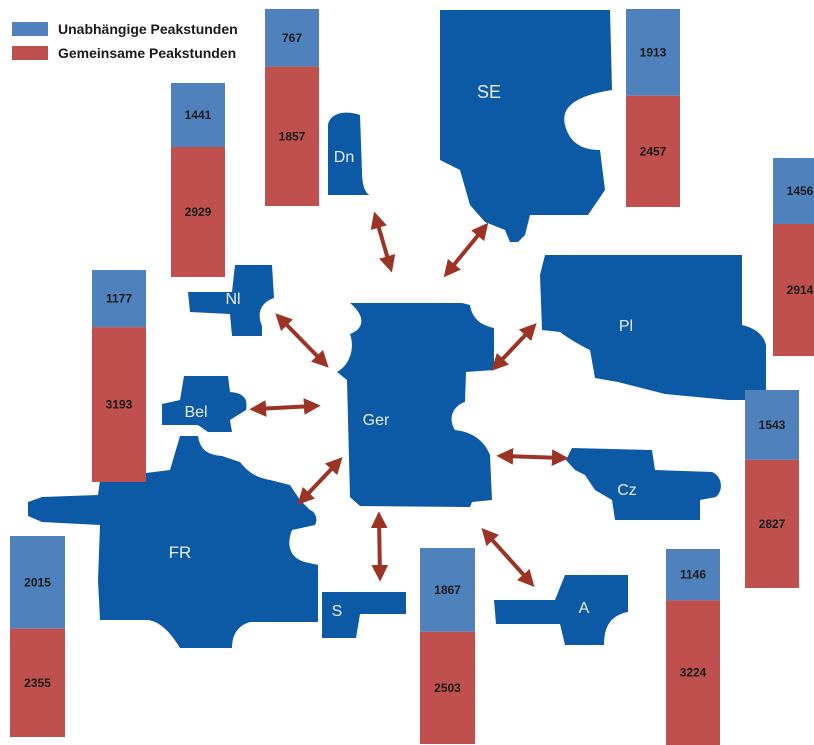  I want to click on country-shape-s, so click(364, 615).